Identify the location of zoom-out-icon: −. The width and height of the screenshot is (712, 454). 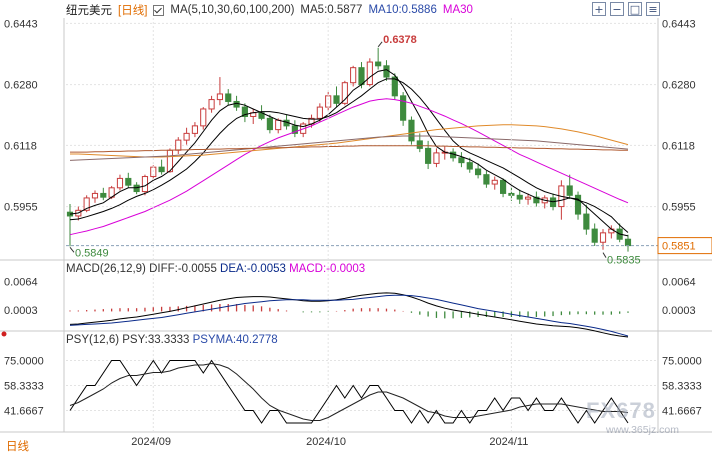
(617, 9).